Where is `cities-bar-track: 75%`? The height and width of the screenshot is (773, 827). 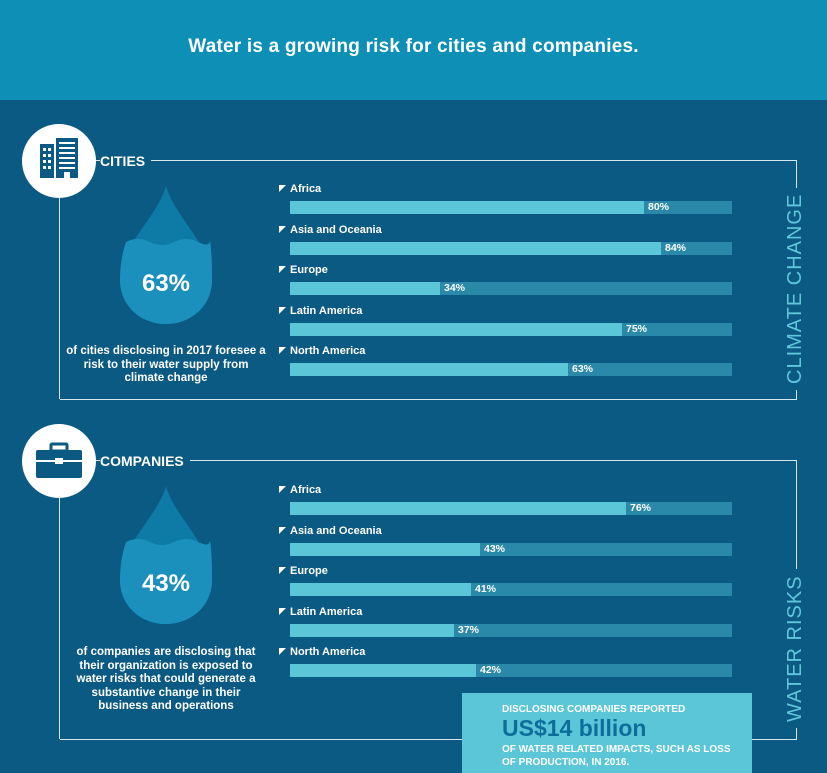
cities-bar-track: 75% is located at coordinates (511, 329).